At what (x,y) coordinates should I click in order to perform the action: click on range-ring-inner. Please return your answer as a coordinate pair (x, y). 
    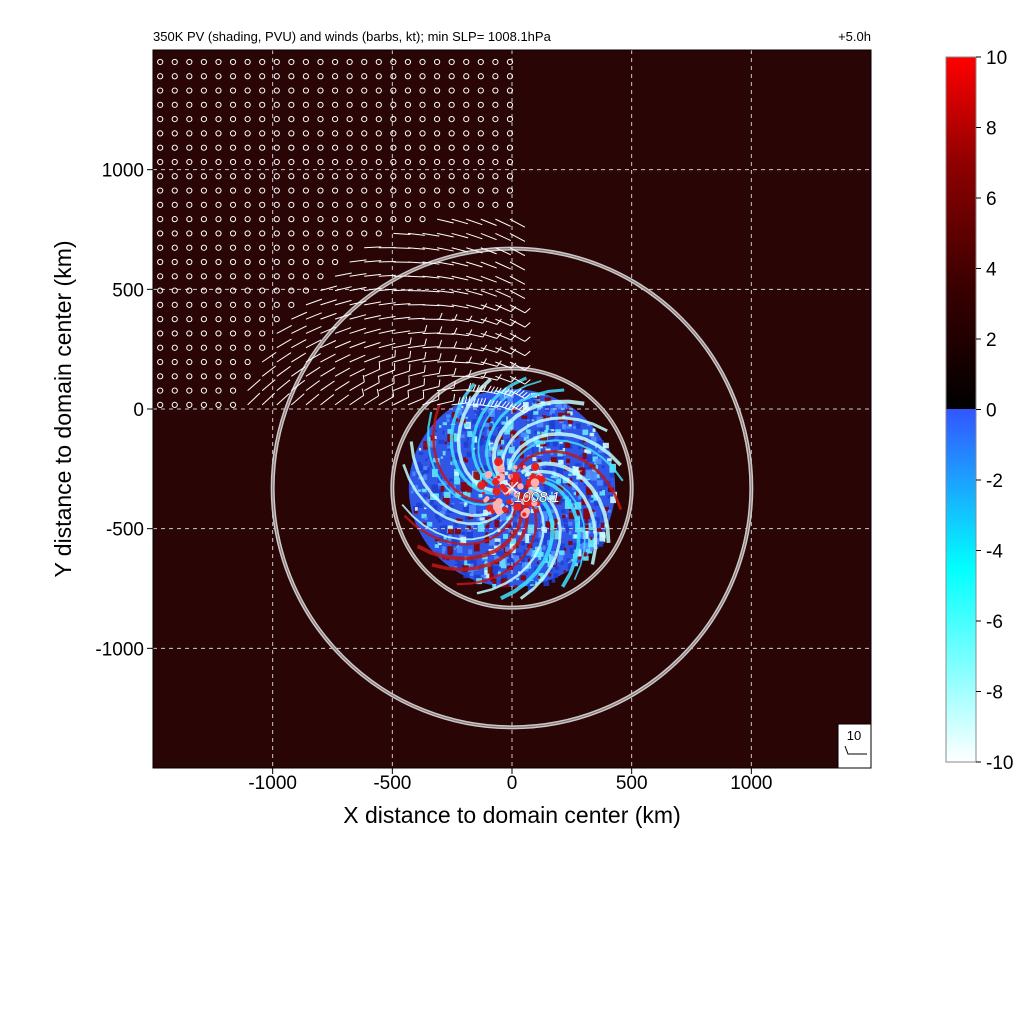
    Looking at the image, I should click on (512, 488).